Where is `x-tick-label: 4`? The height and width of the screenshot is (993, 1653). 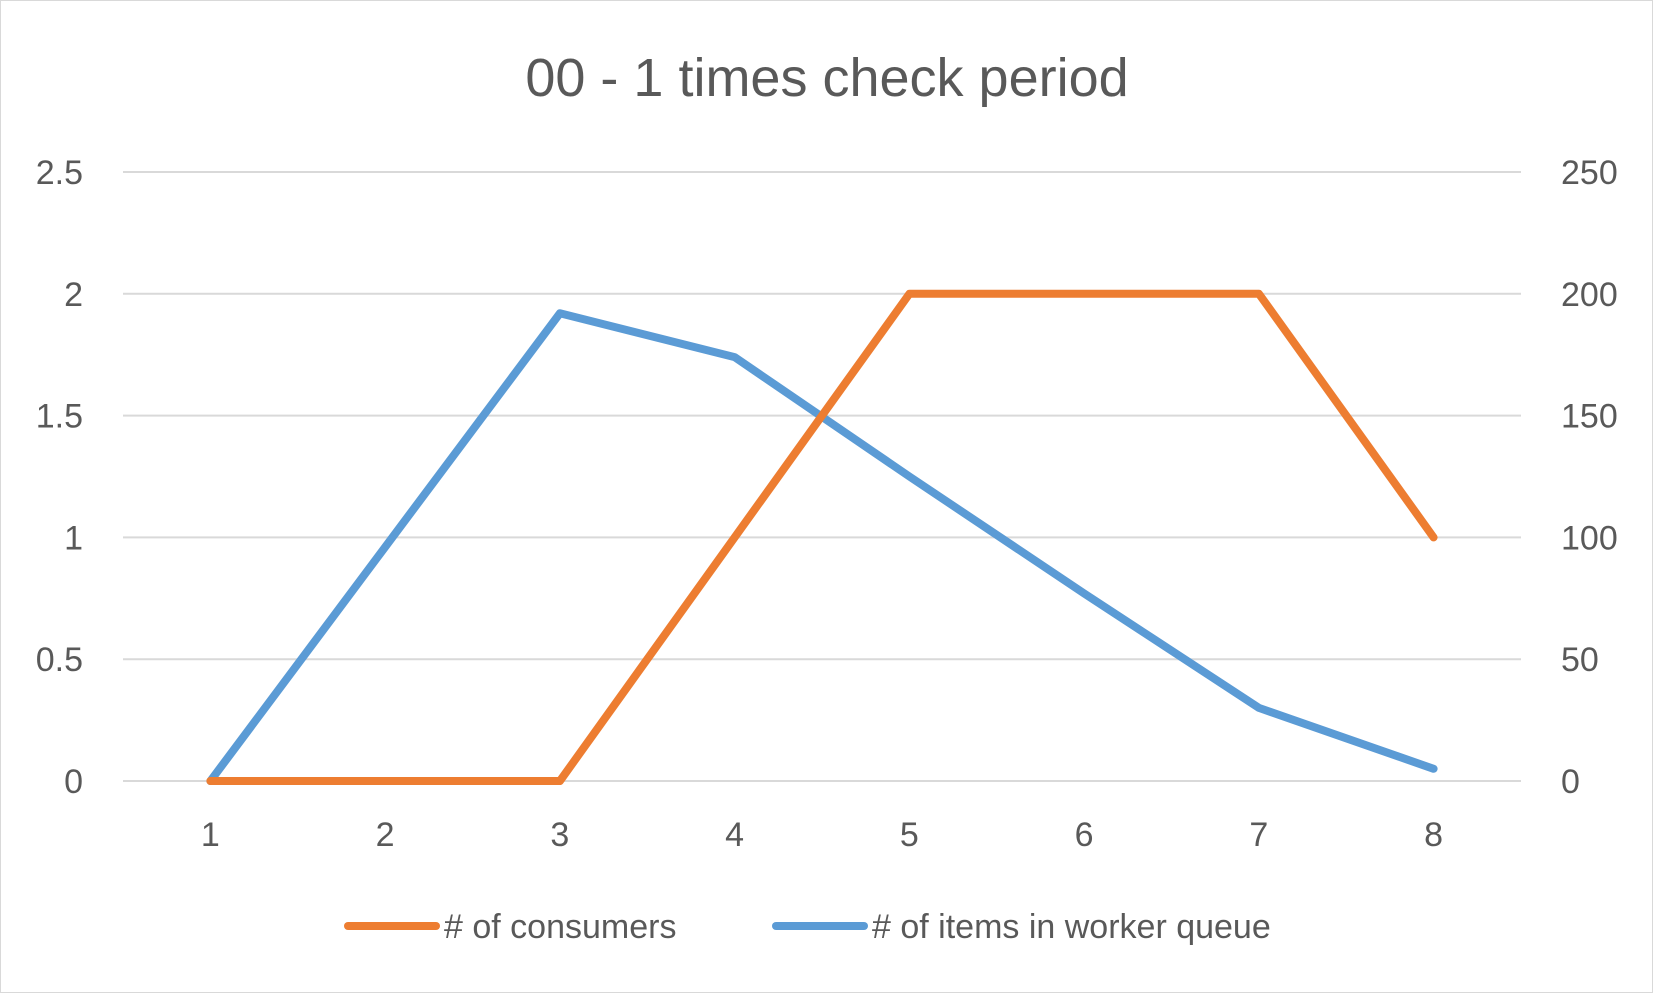 x-tick-label: 4 is located at coordinates (734, 835).